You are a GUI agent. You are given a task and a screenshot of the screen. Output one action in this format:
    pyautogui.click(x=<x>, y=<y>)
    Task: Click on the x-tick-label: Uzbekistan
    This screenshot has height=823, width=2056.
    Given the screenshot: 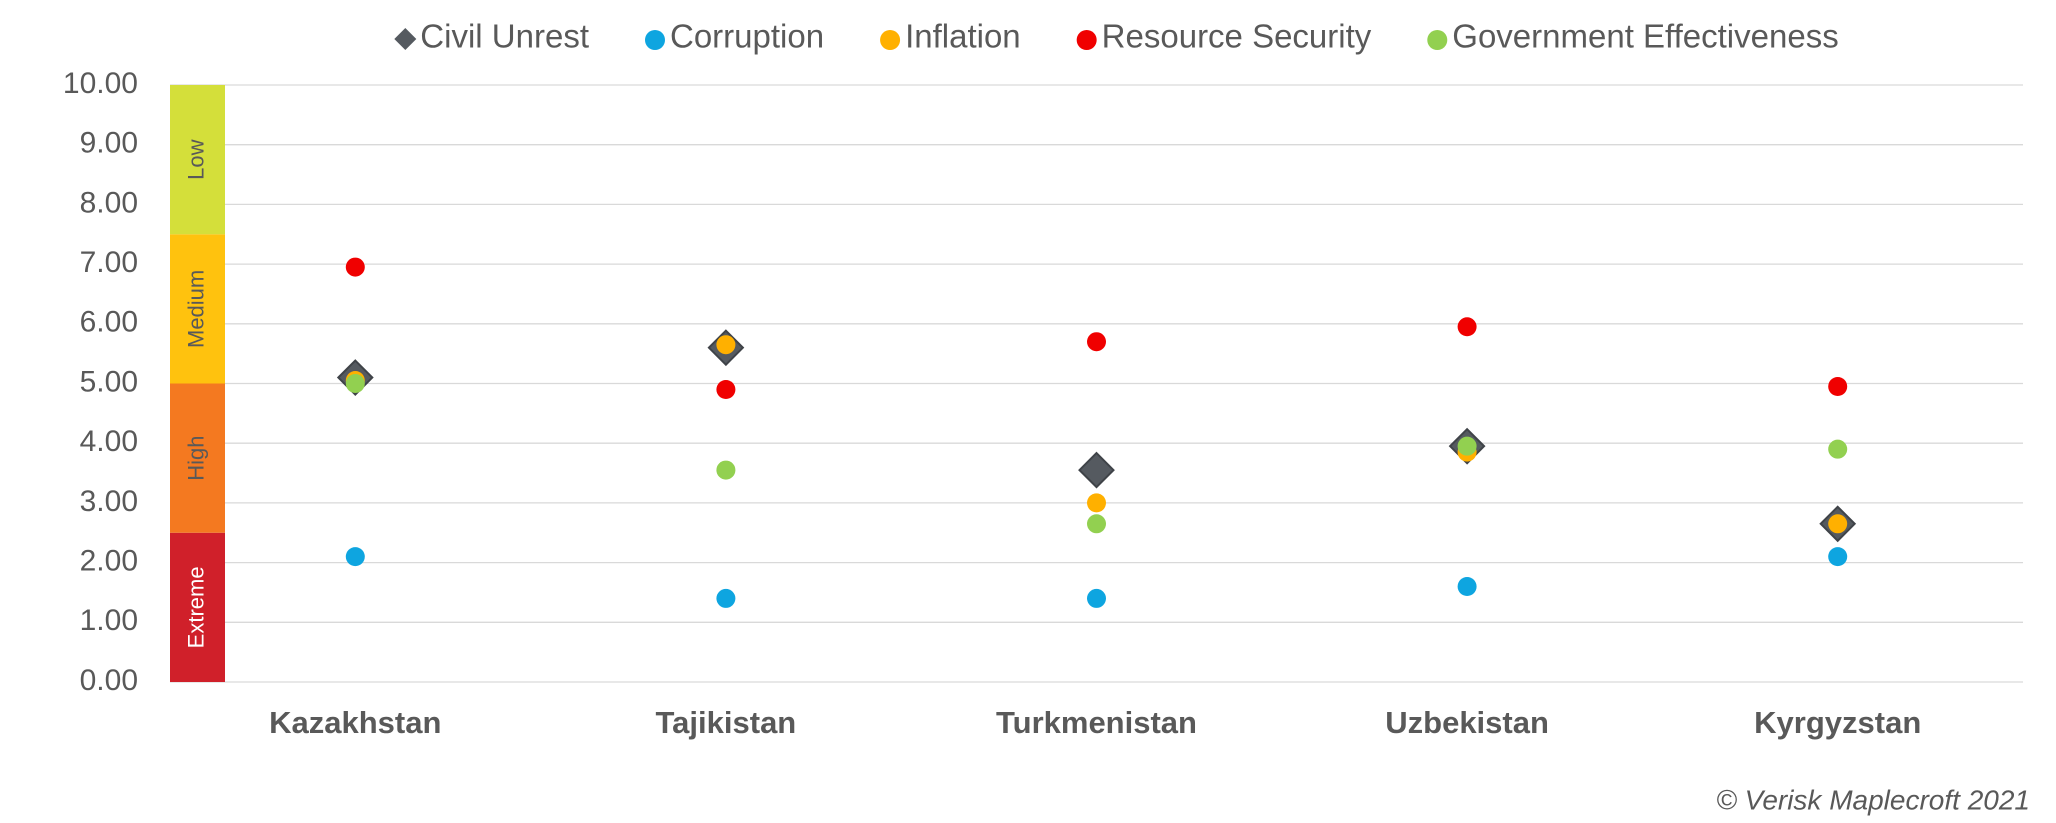 What is the action you would take?
    pyautogui.click(x=1467, y=722)
    